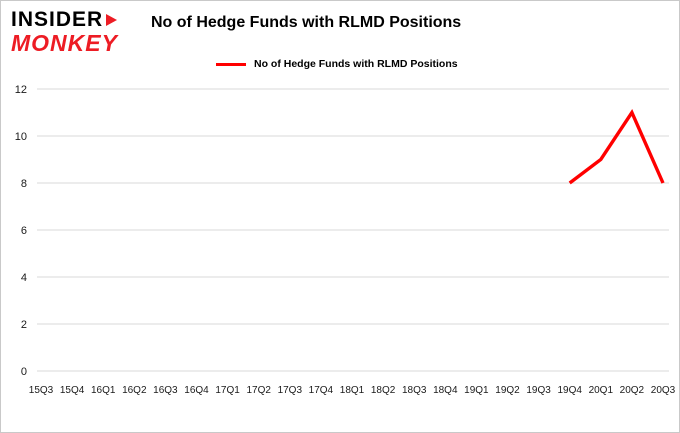  What do you see at coordinates (356, 64) in the screenshot?
I see `legend-label: No of Hedge Funds with RLMD Positions` at bounding box center [356, 64].